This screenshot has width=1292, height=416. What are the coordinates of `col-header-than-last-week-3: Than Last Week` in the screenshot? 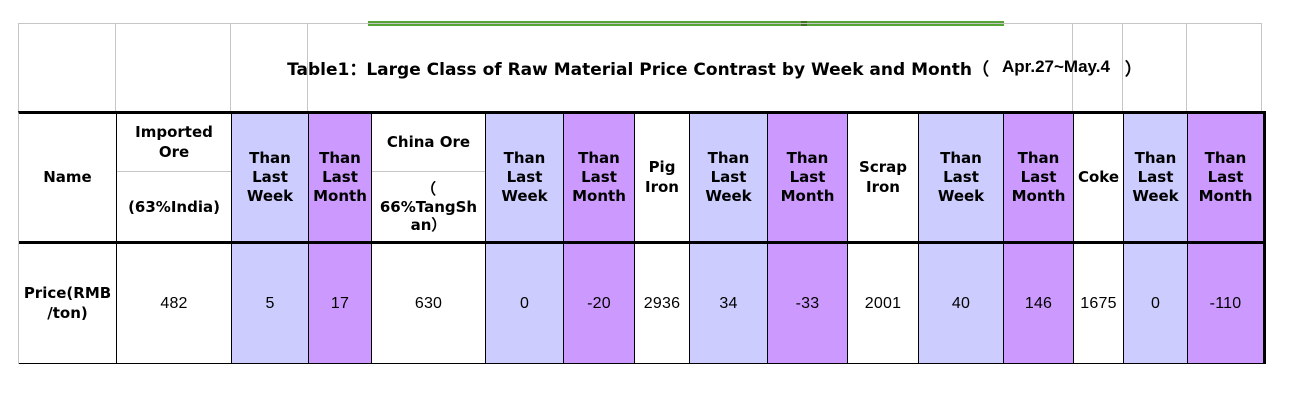 It's located at (728, 177).